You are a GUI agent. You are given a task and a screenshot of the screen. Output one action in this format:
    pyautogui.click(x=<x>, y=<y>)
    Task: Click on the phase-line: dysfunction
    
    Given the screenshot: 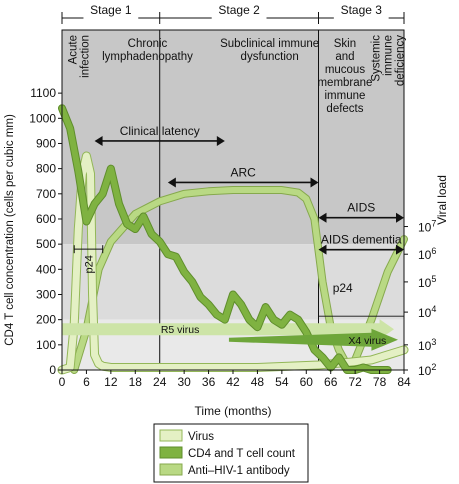 What is the action you would take?
    pyautogui.click(x=270, y=57)
    